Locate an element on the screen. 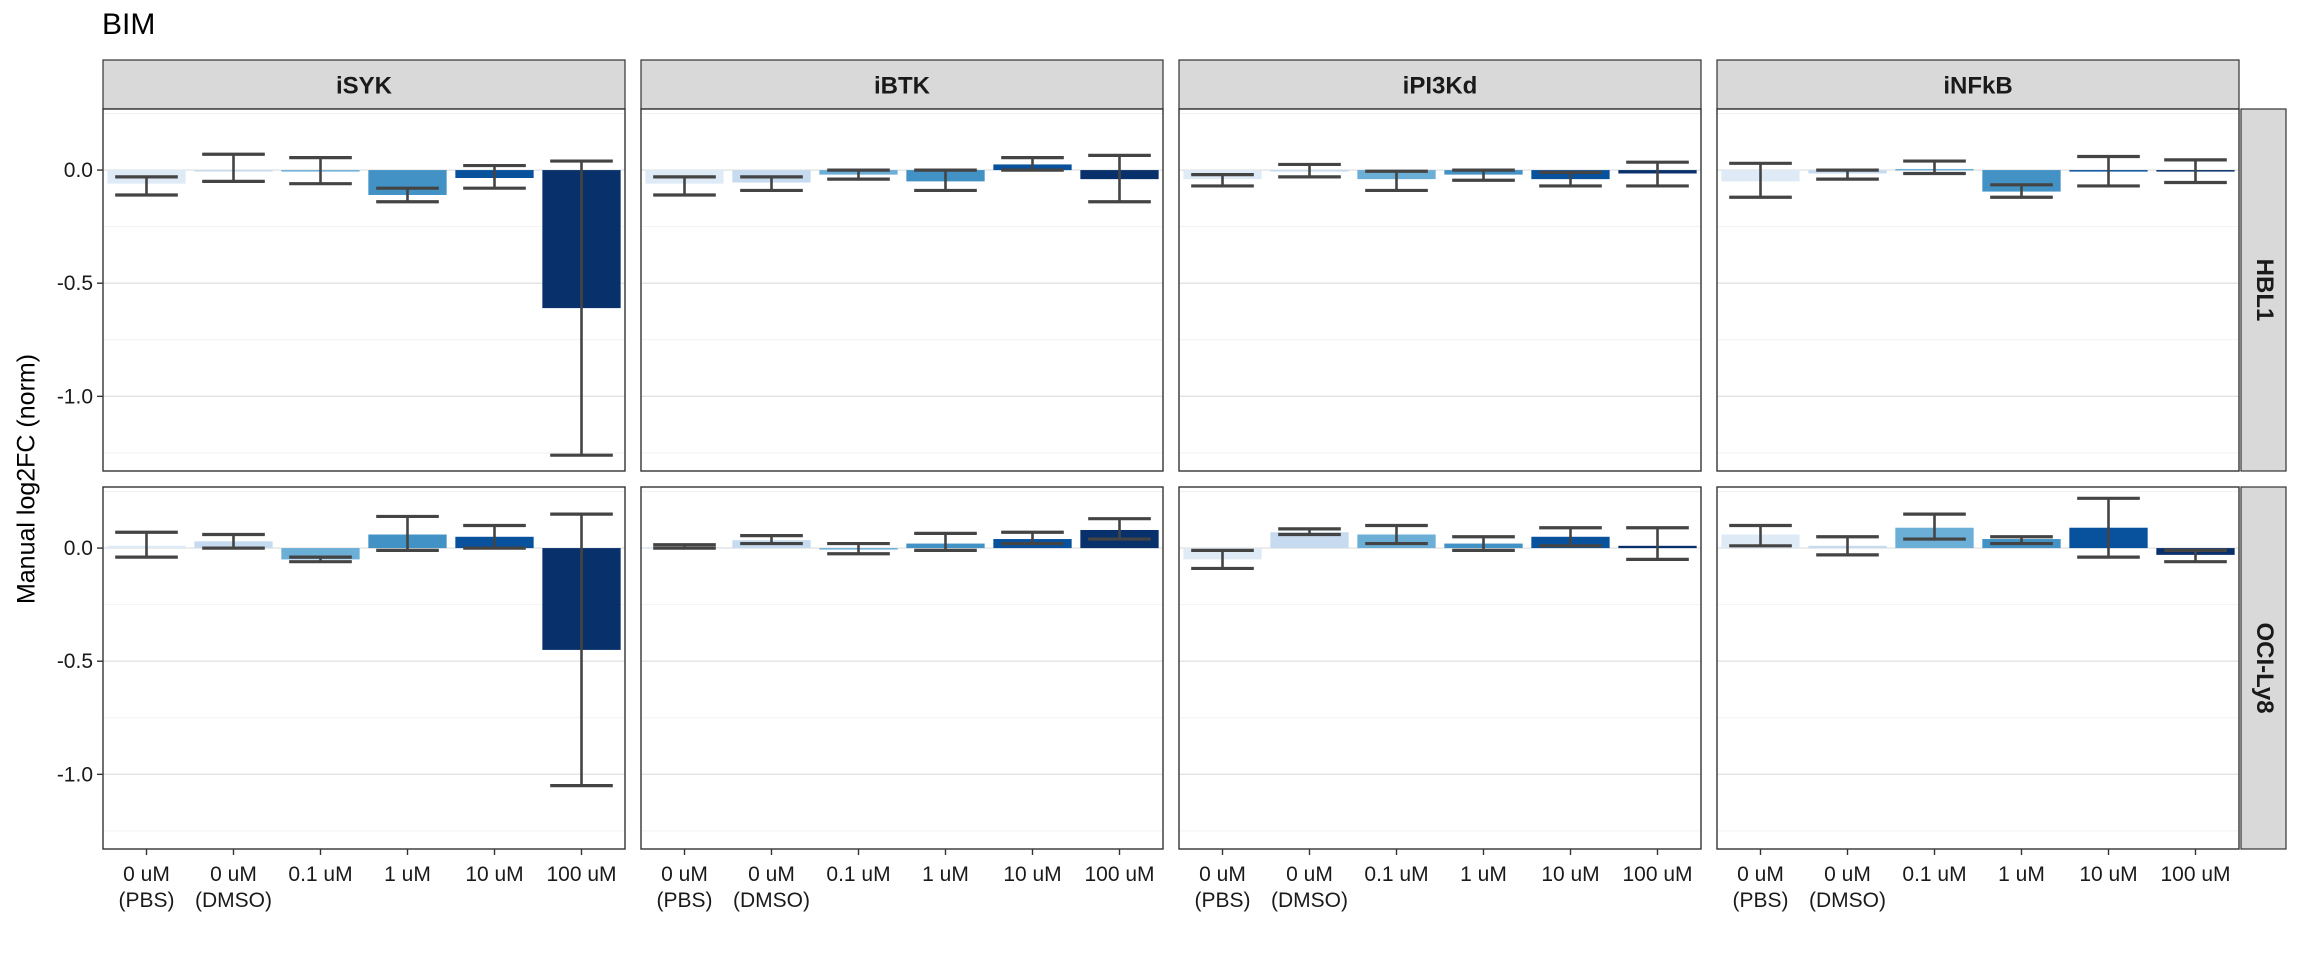  facet-strip-oci-ly8 is located at coordinates (2263, 668).